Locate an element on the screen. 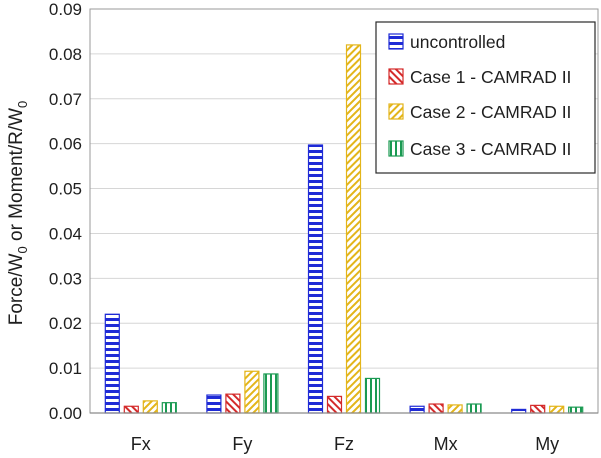 This screenshot has width=601, height=458. legend-item-case-1: Case 1 - CAMRAD II is located at coordinates (479, 77).